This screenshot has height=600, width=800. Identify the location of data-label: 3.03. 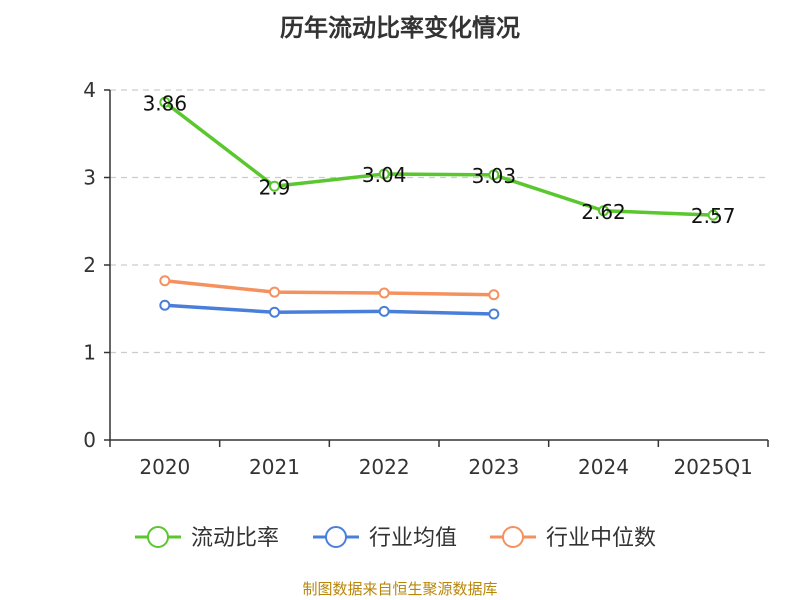
(494, 176).